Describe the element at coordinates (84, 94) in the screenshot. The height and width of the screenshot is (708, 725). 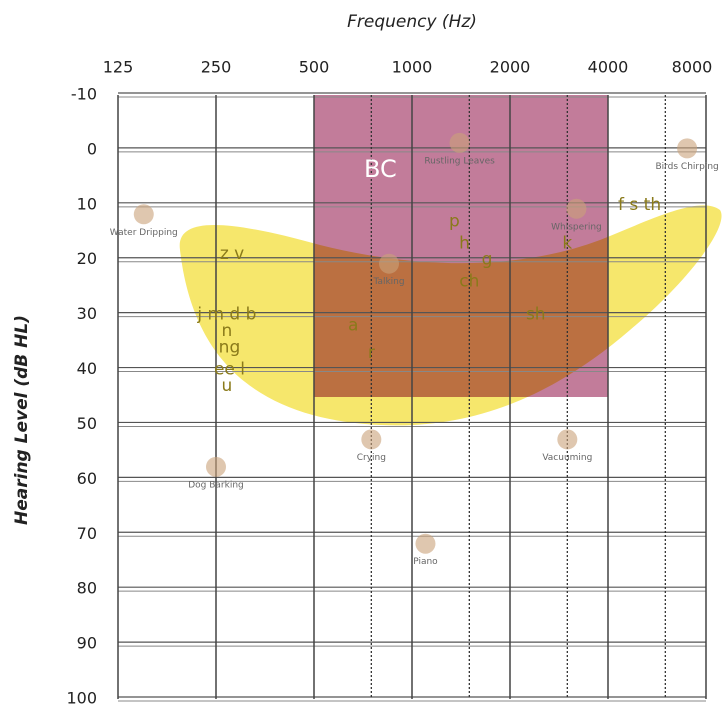
I see `y-tick-label: -10` at that location.